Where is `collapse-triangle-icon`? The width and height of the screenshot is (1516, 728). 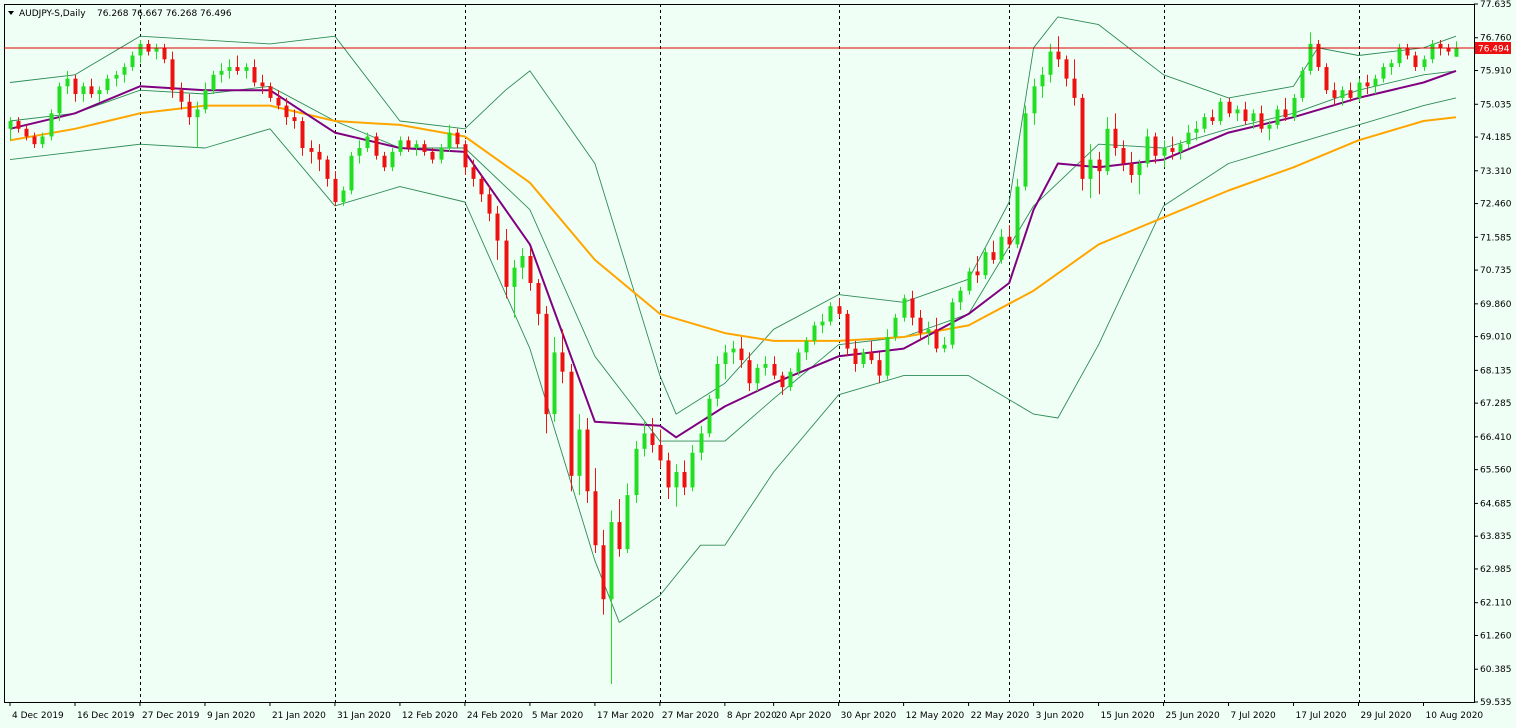 collapse-triangle-icon is located at coordinates (11, 13).